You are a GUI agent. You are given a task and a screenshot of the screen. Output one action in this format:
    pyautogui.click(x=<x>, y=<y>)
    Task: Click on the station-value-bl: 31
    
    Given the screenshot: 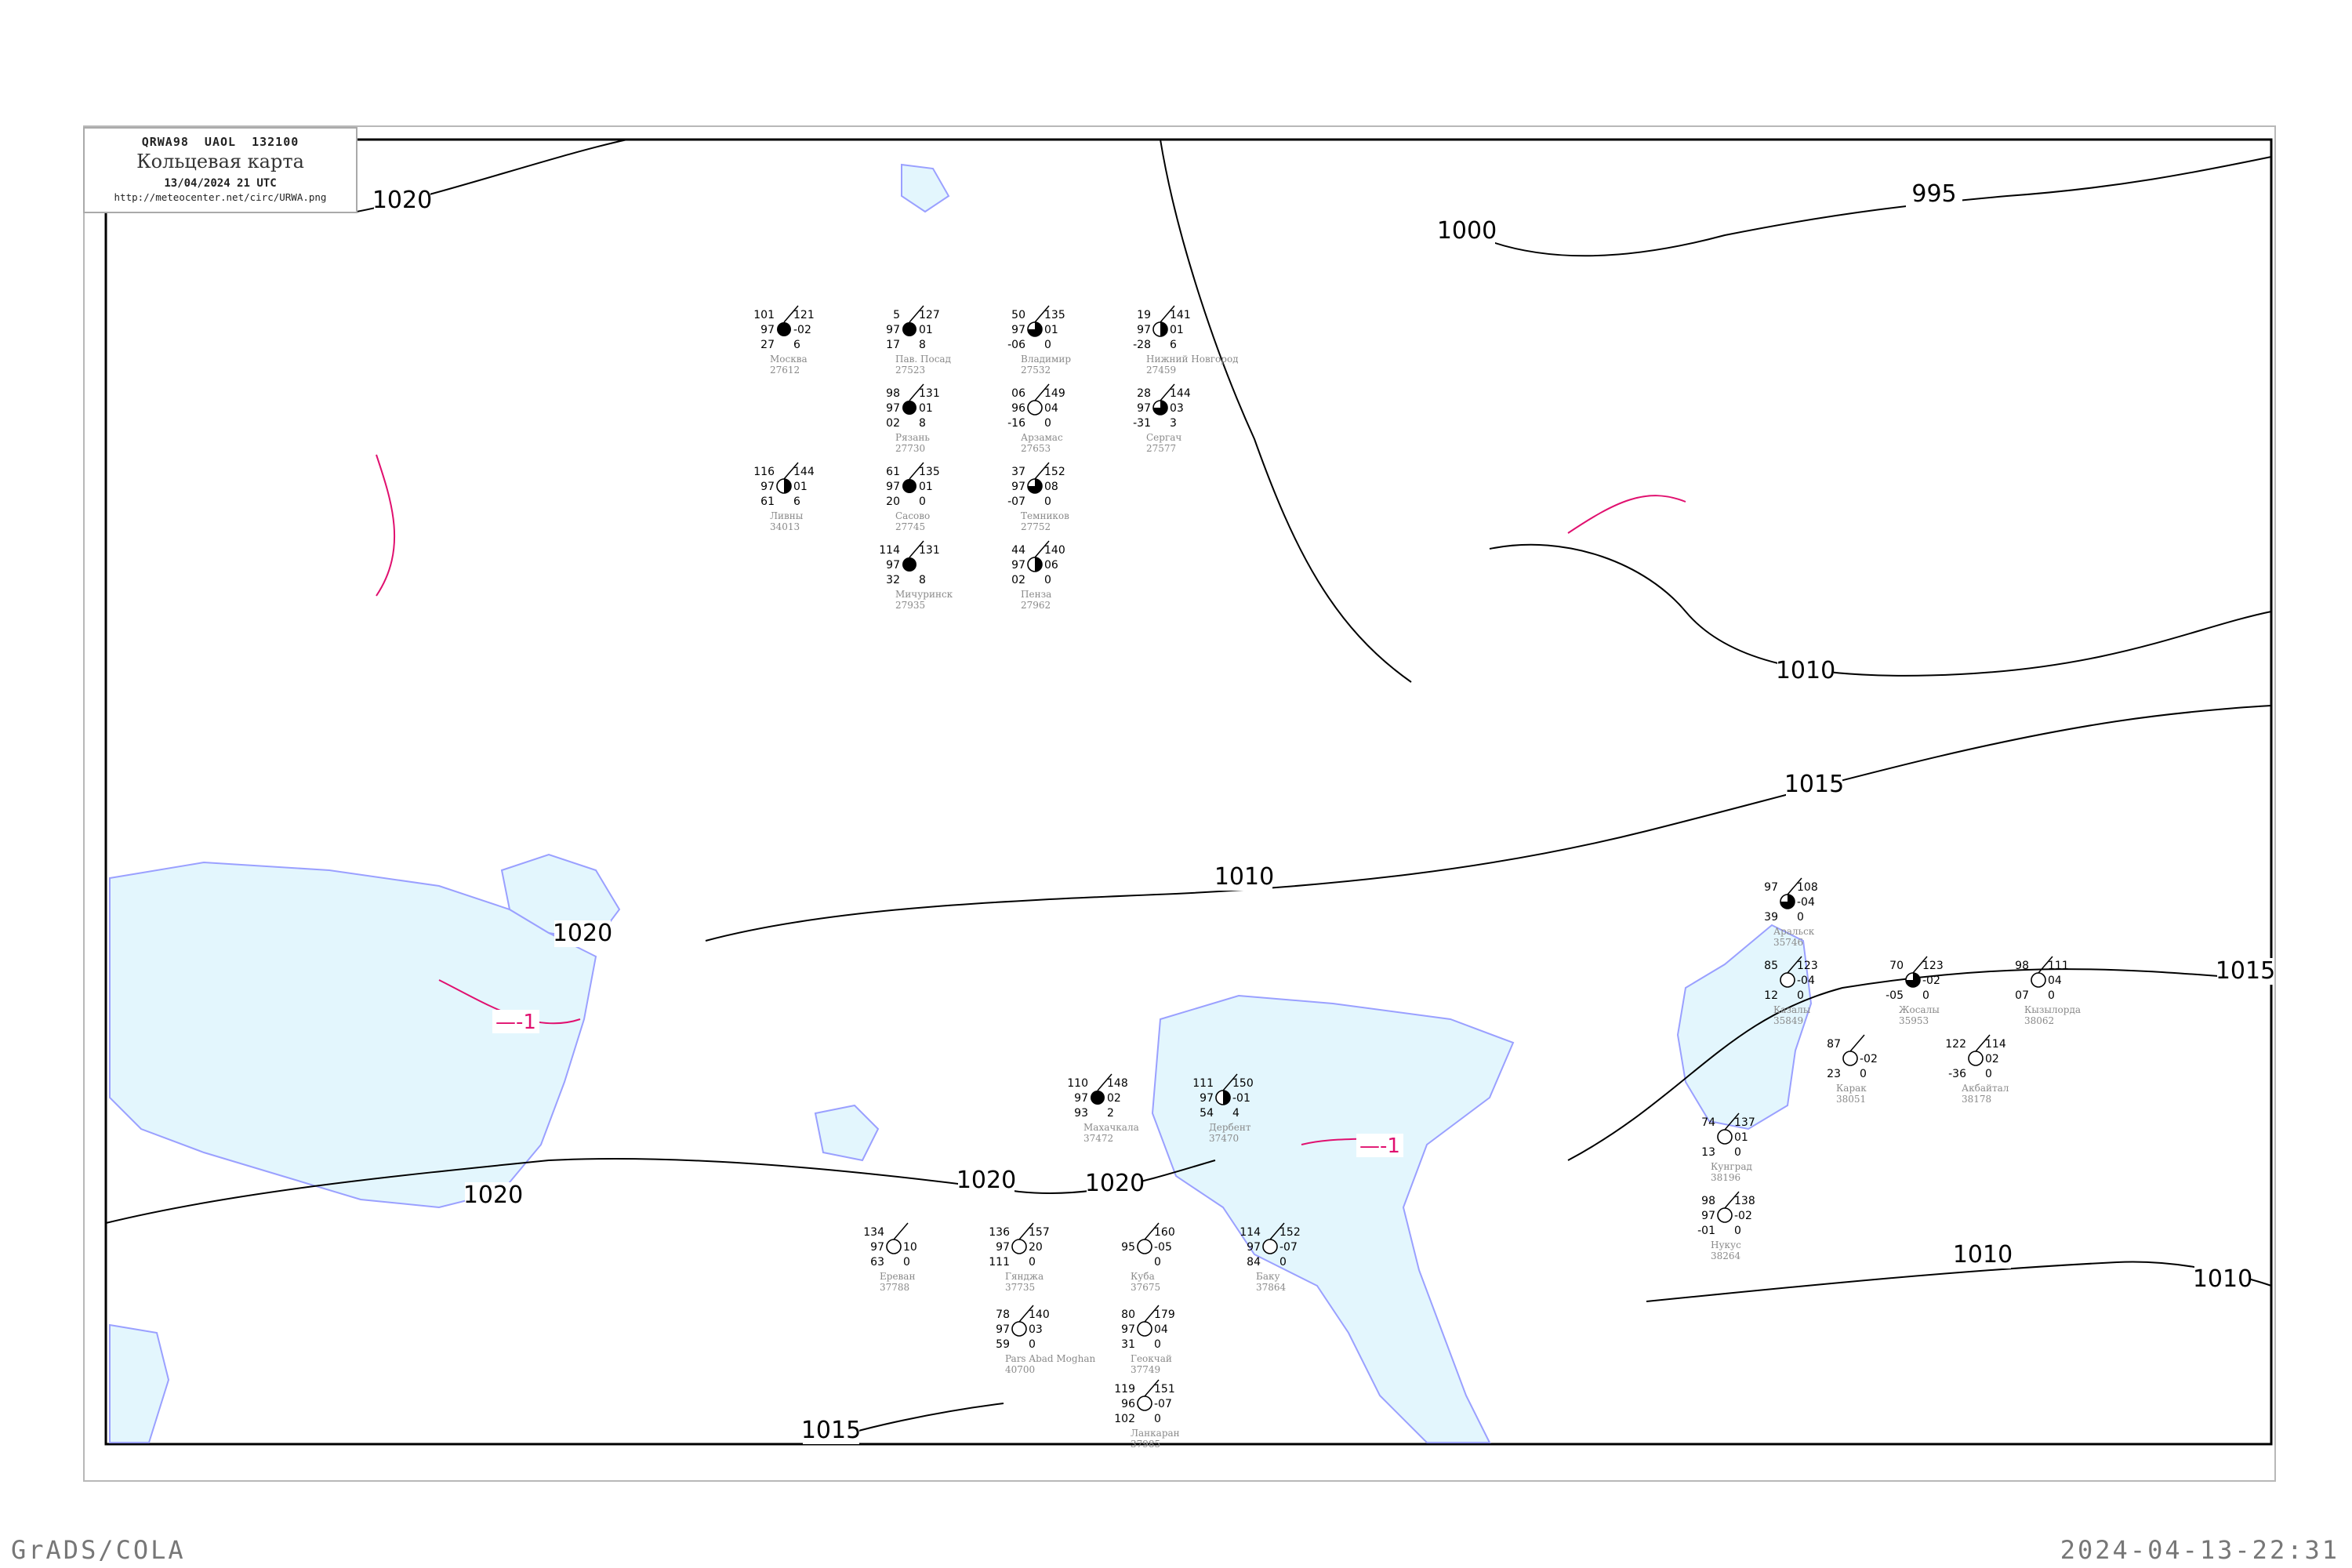 What is the action you would take?
    pyautogui.click(x=1128, y=1344)
    